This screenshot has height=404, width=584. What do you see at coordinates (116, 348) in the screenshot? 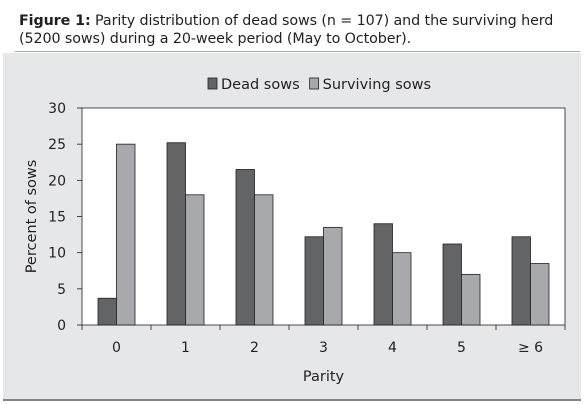
I see `x-tick-label: 0` at bounding box center [116, 348].